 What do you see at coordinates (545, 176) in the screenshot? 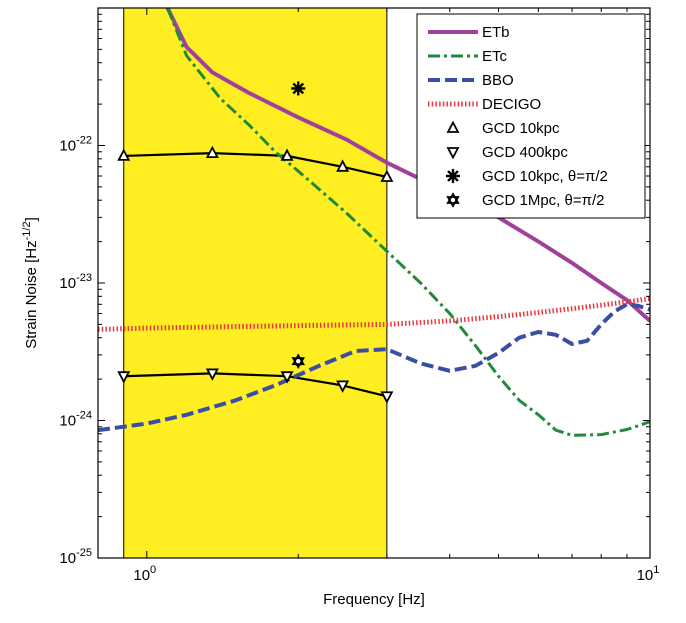
I see `legend-label-gcd-10kpc-2: GCD 10kpc, θ=π/2` at bounding box center [545, 176].